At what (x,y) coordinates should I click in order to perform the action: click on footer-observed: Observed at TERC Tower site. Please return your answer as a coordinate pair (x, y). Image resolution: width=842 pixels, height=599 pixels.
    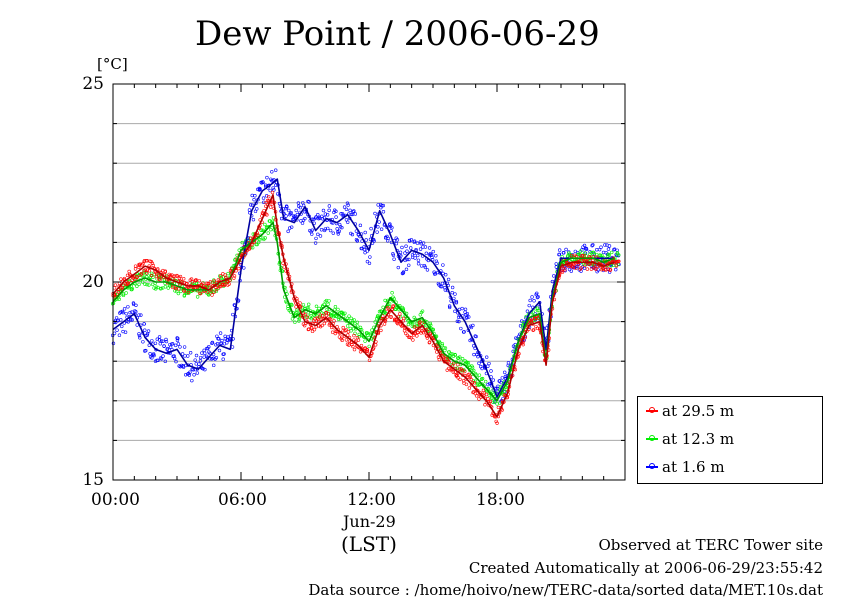
    Looking at the image, I should click on (710, 545).